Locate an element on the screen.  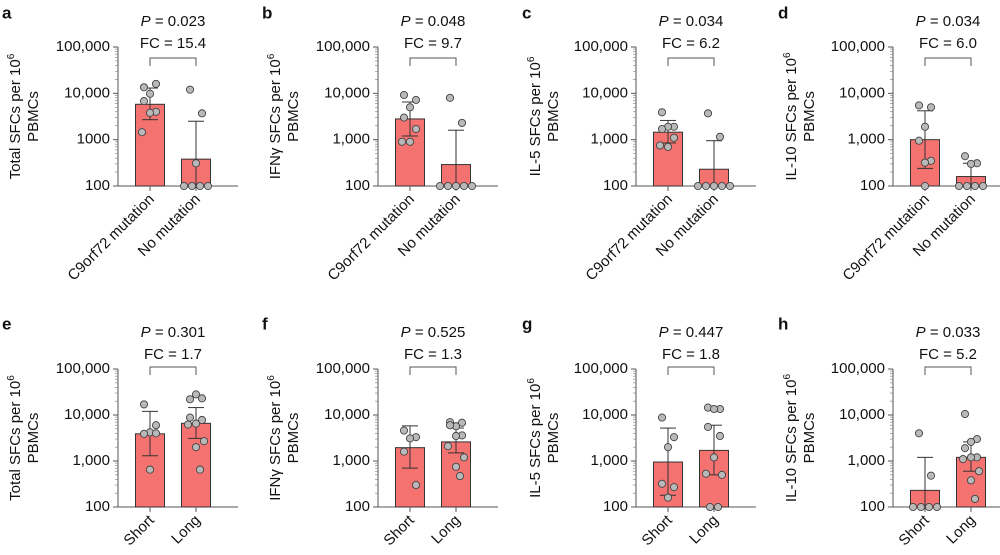
p-value-annotation: P = 0.034 is located at coordinates (691, 21).